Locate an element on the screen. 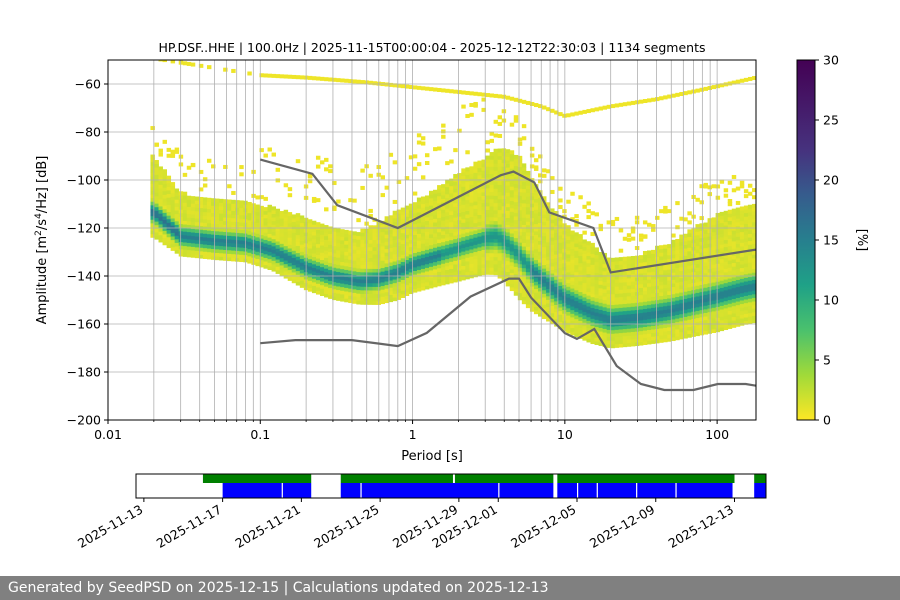  timeline-tick-label: 2025-11-25 is located at coordinates (346, 526).